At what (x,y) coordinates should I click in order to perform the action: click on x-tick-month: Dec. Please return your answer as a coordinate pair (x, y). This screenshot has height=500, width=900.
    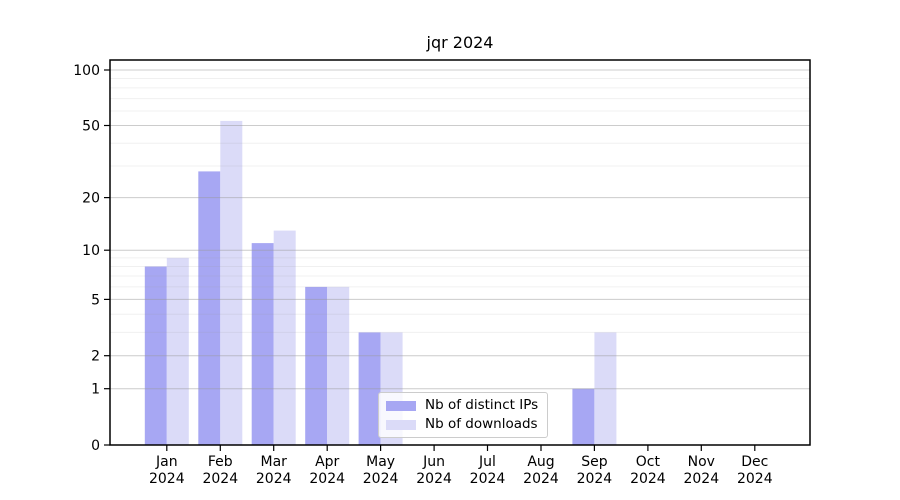
    Looking at the image, I should click on (754, 462).